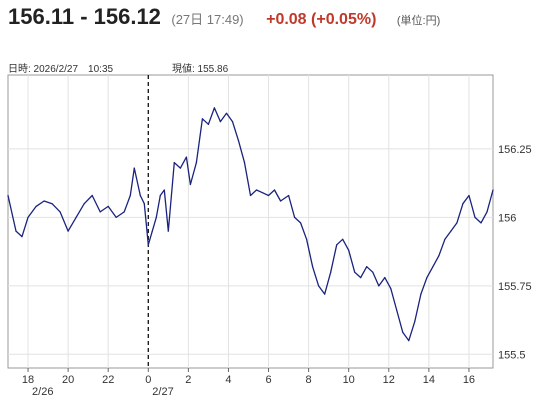 This screenshot has height=400, width=537. What do you see at coordinates (148, 380) in the screenshot?
I see `x-tick-label: 0` at bounding box center [148, 380].